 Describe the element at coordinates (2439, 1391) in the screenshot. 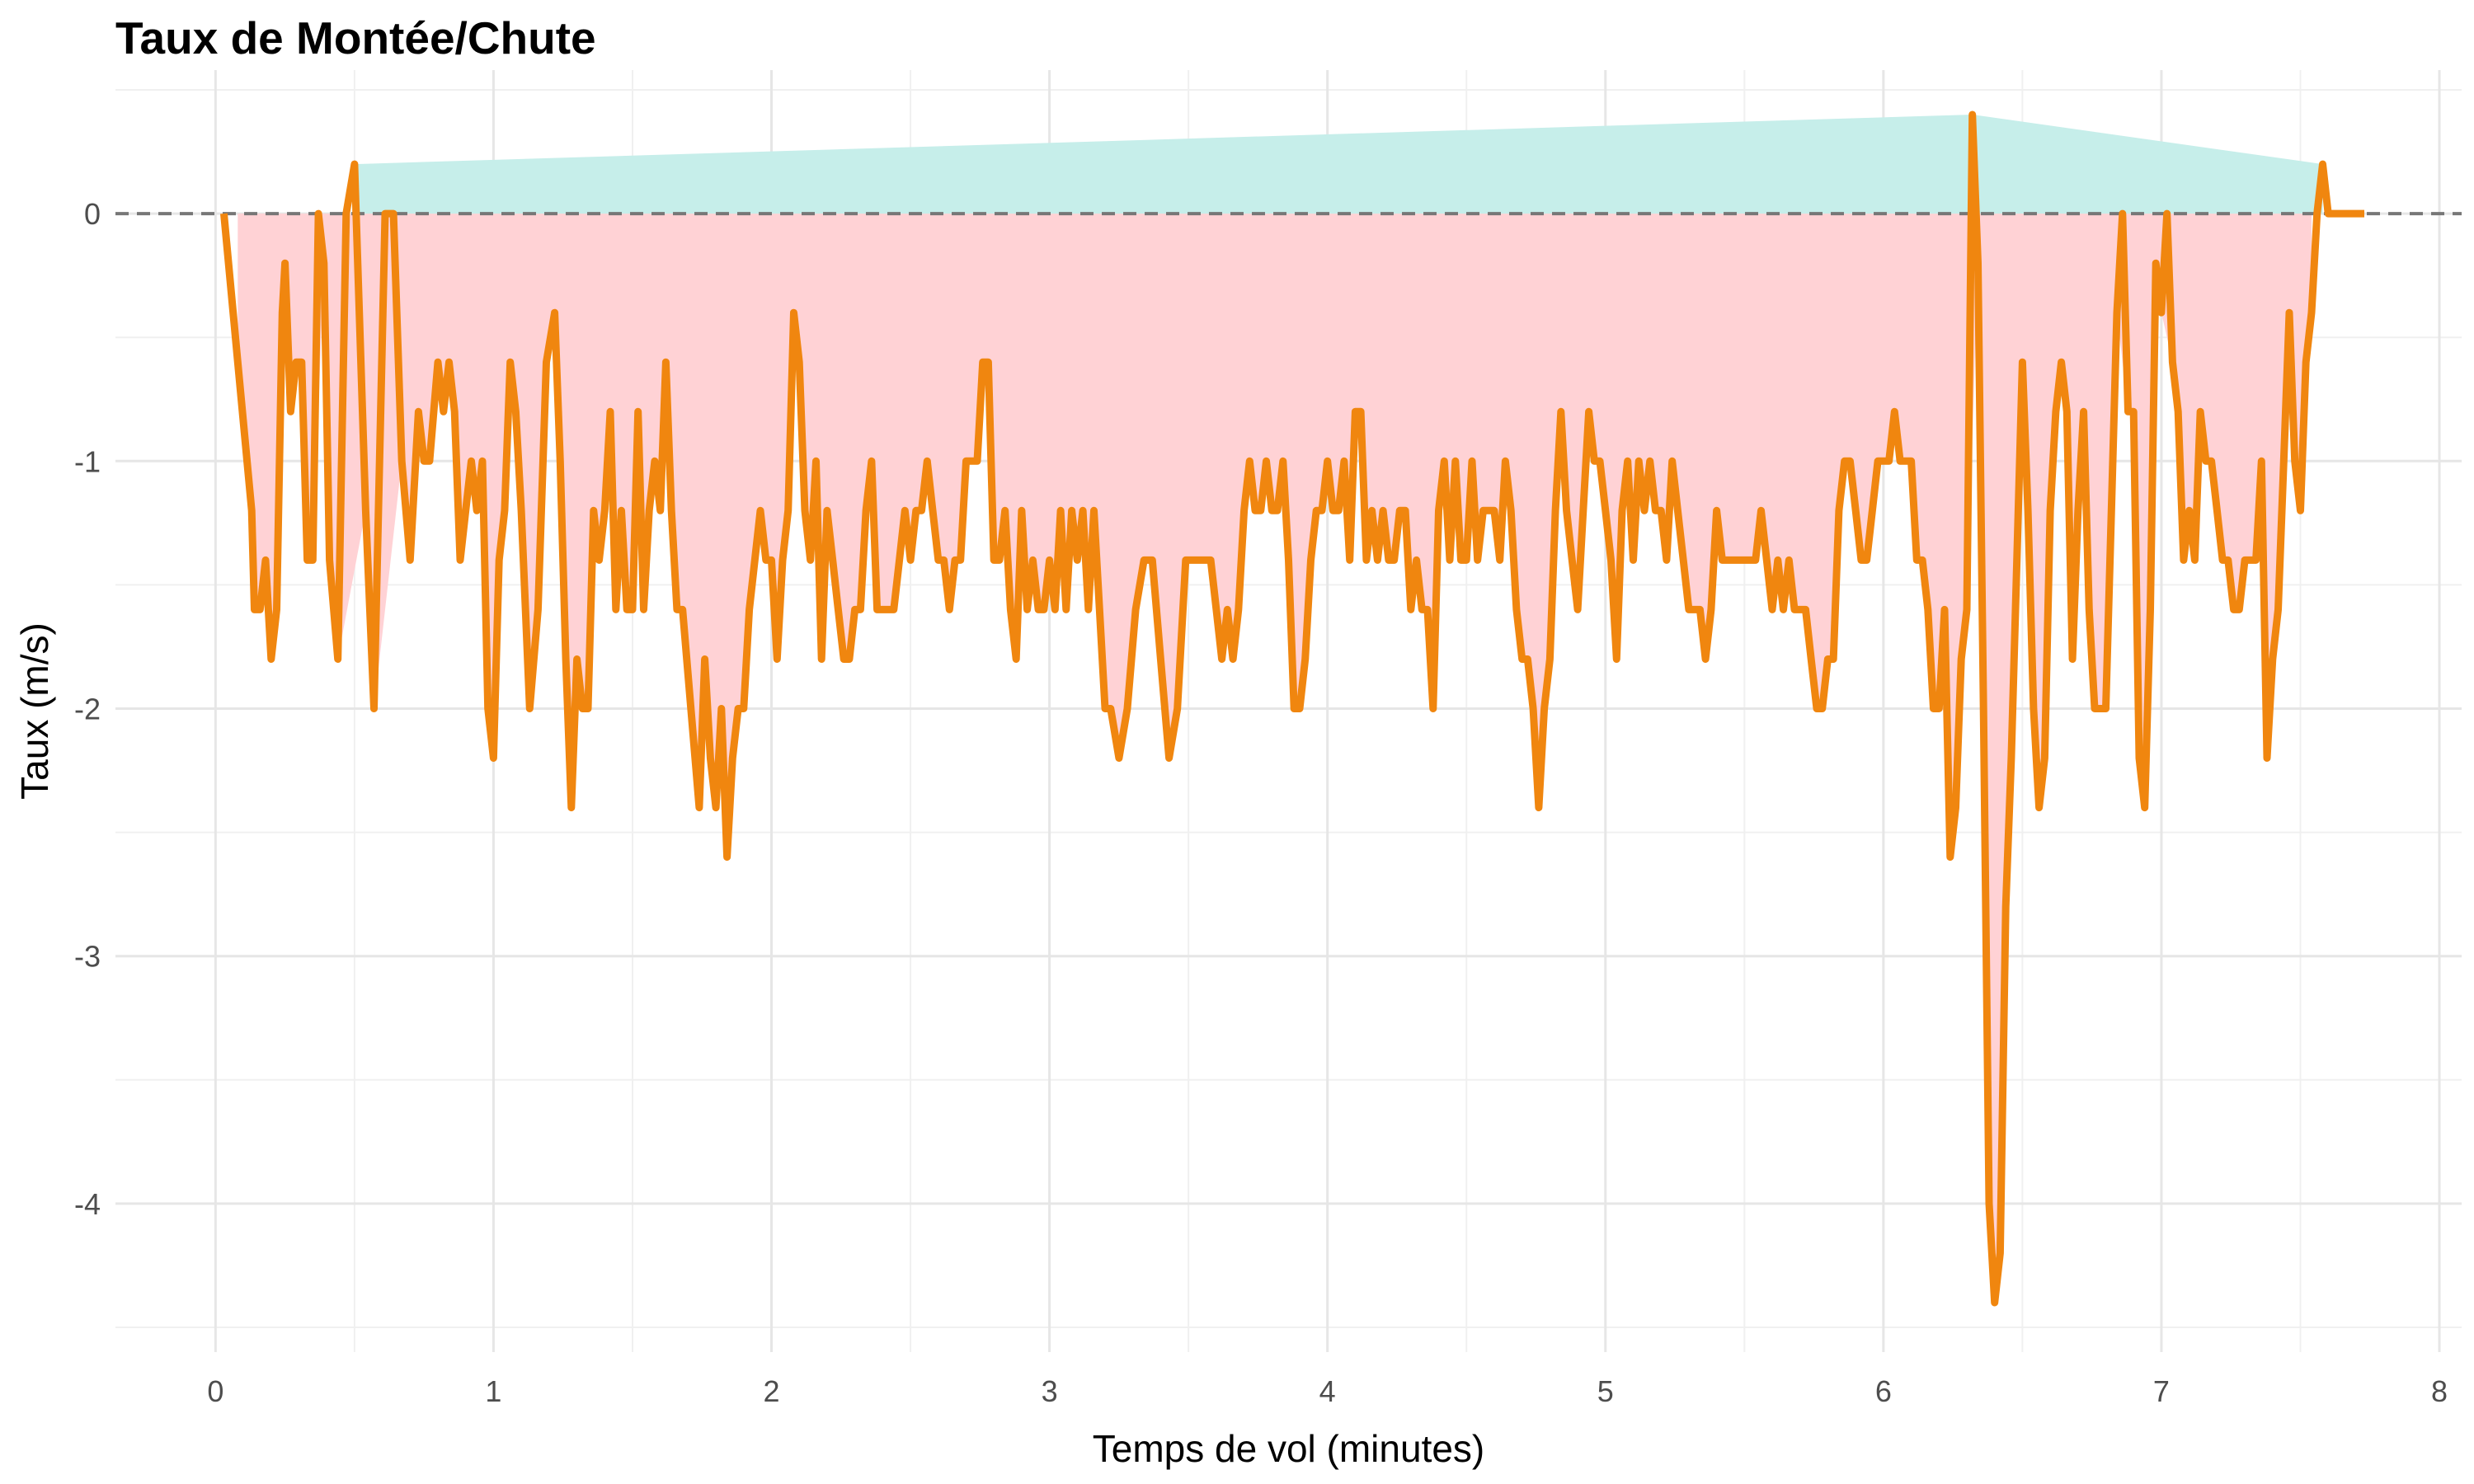

I see `x-tick-label: 8` at that location.